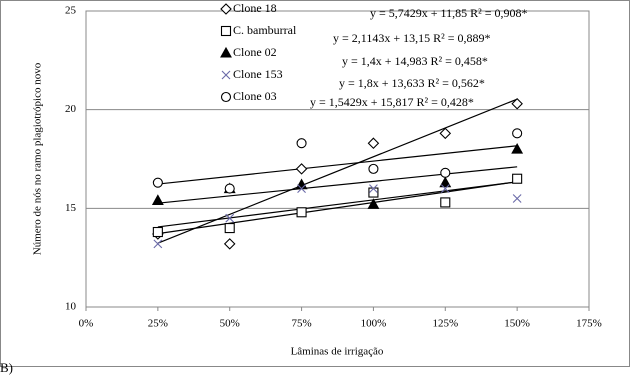 This screenshot has width=631, height=375. I want to click on panel-label: B), so click(6, 367).